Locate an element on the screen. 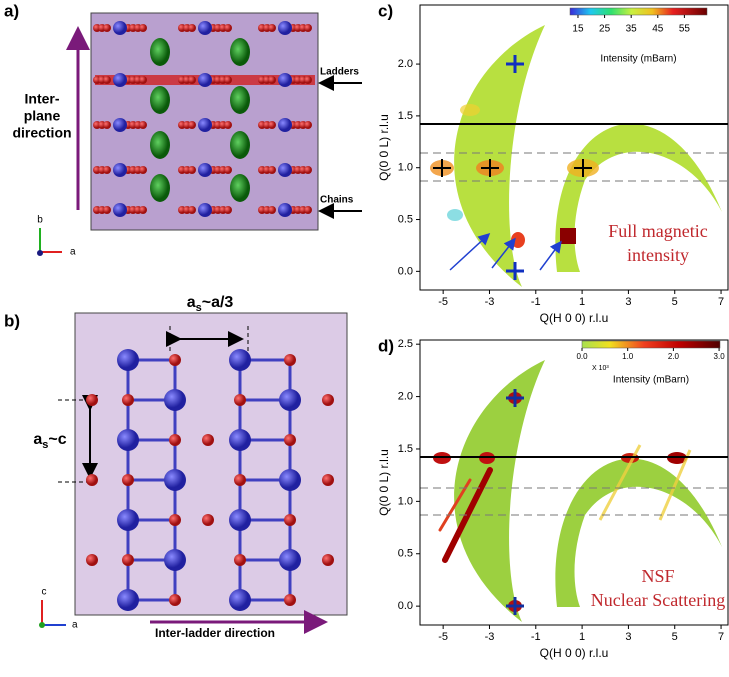 The height and width of the screenshot is (677, 729). spacing-label: as~c is located at coordinates (49, 441).